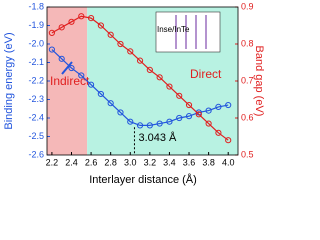 This screenshot has width=320, height=240. Describe the element at coordinates (36, 99) in the screenshot. I see `y-tick-label: -2.3` at that location.